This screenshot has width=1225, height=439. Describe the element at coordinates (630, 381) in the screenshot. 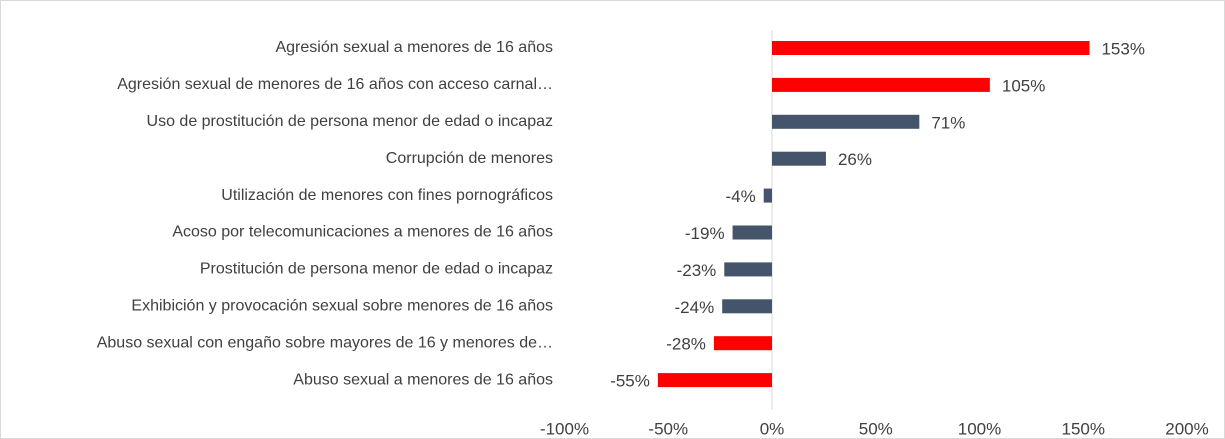

I see `data-label: -55%` at that location.